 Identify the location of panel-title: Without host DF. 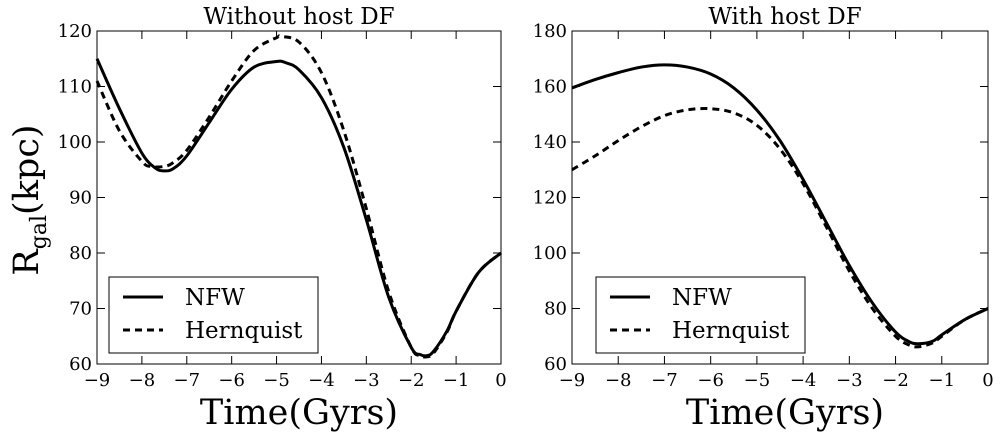
(298, 17).